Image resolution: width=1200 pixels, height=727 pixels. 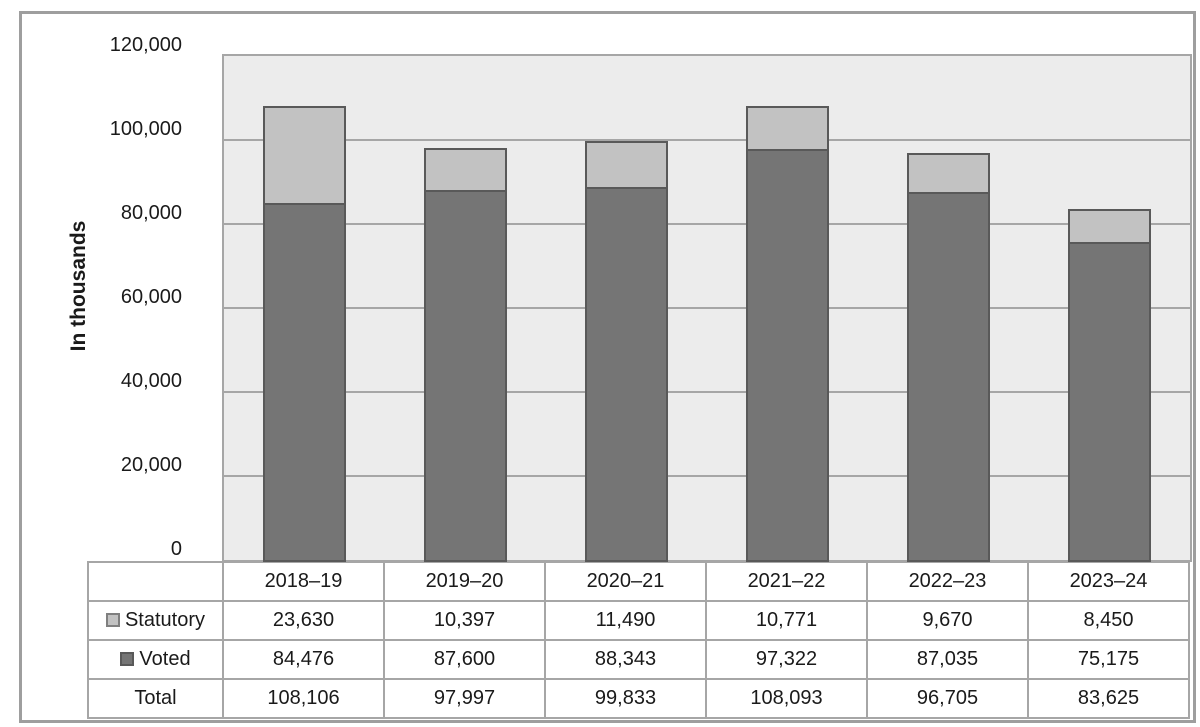 I want to click on y-axis-tick-label: 80,000, so click(x=151, y=213).